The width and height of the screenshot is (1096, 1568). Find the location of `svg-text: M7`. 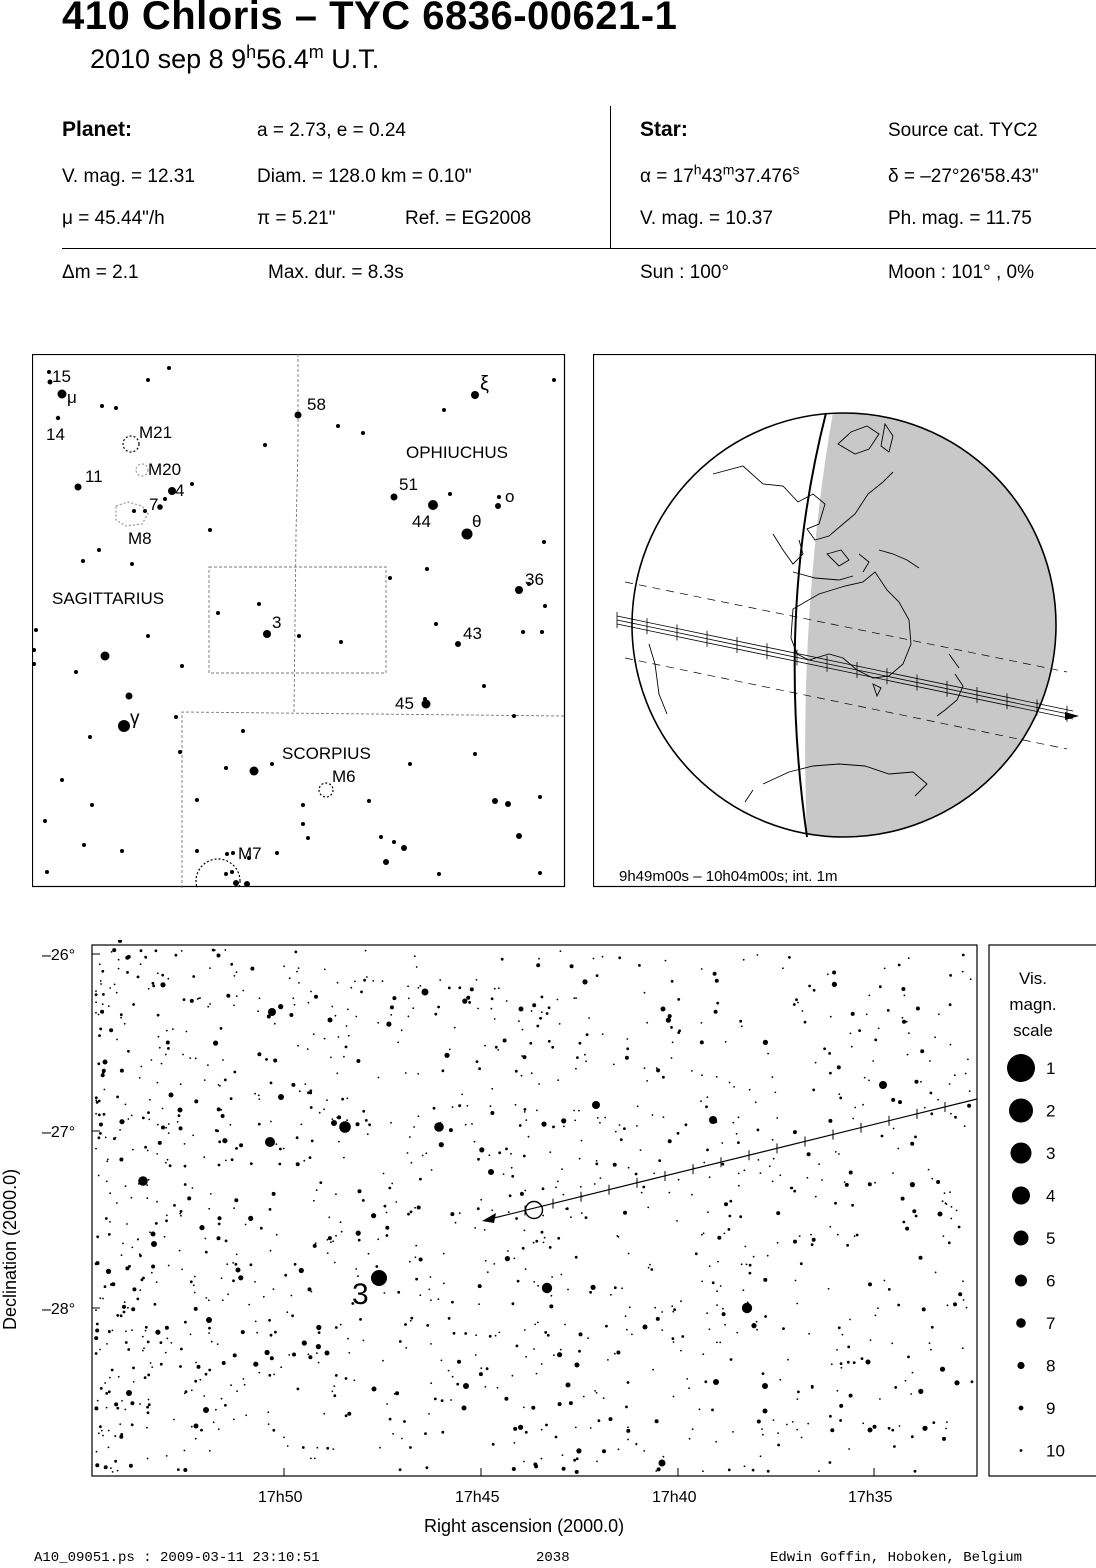

svg-text: M7 is located at coordinates (250, 853).